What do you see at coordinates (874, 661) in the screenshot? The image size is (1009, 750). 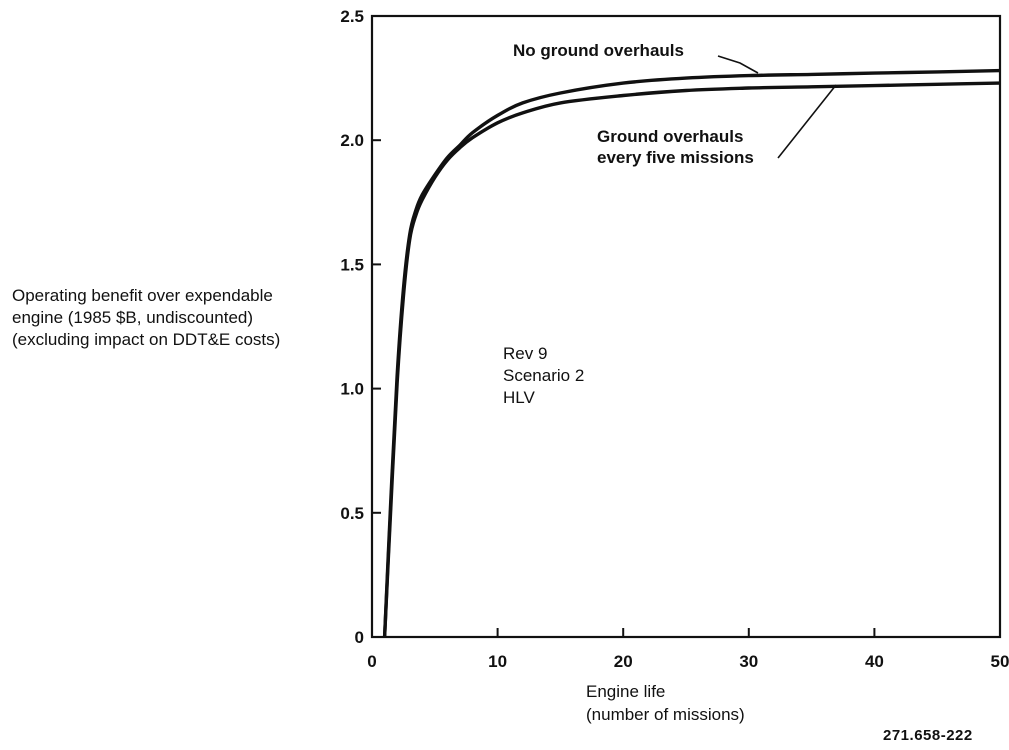 I see `x-tick-label: 40` at bounding box center [874, 661].